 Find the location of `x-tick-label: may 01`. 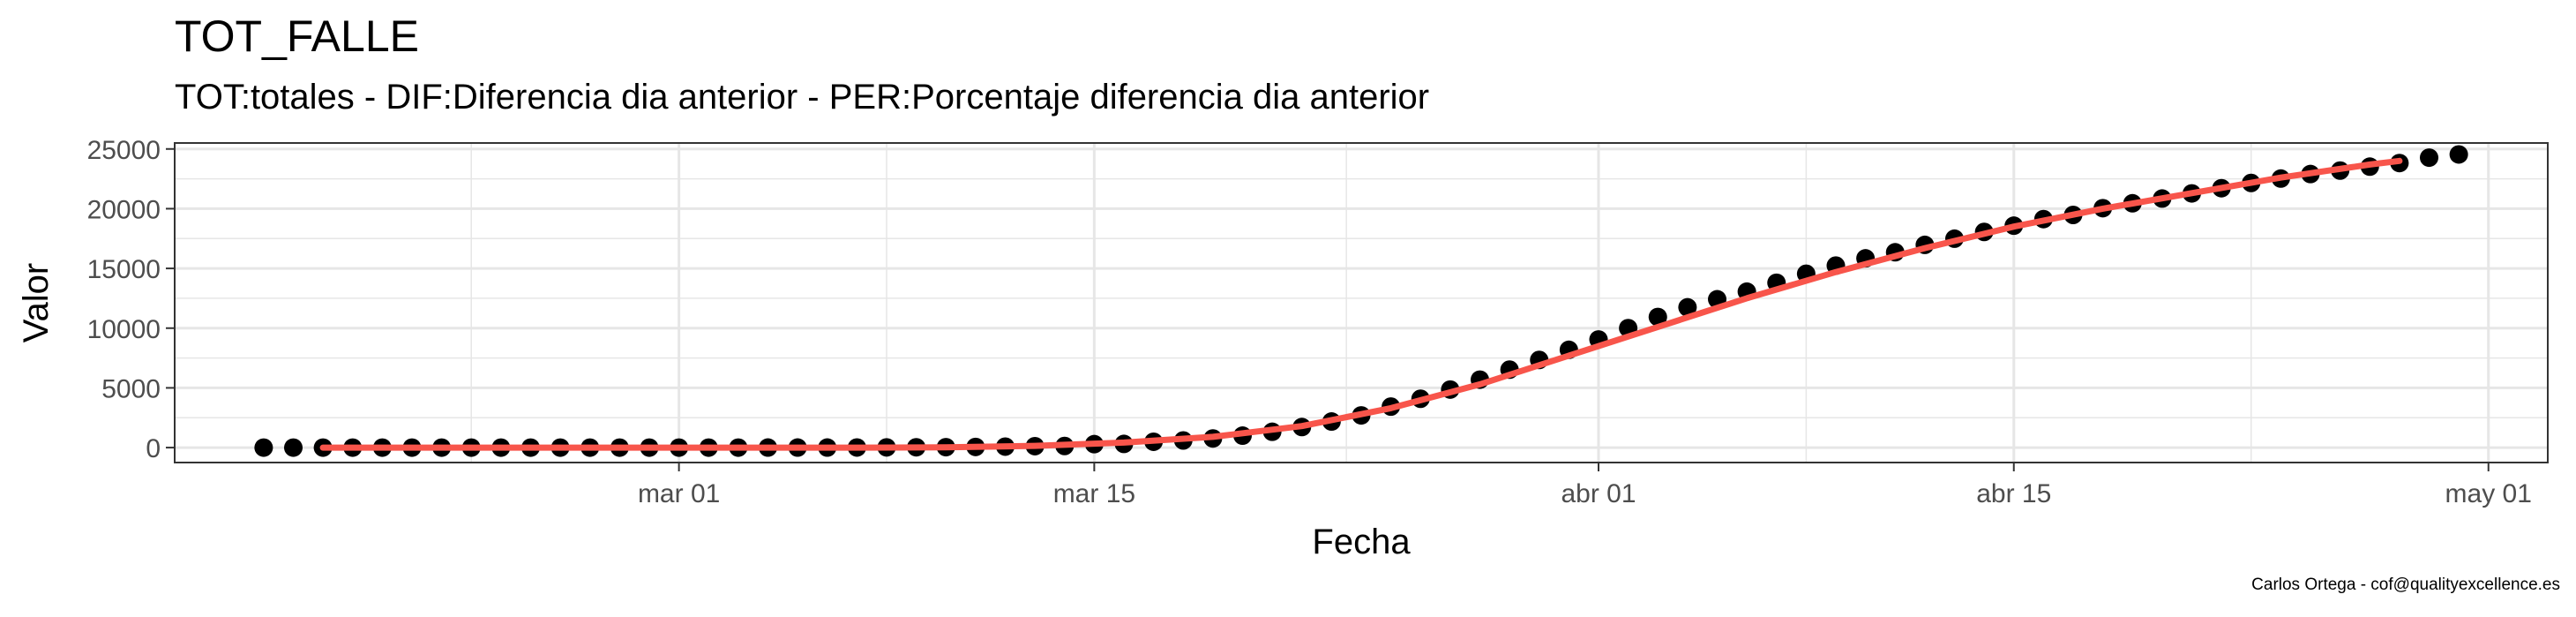

x-tick-label: may 01 is located at coordinates (2489, 493).